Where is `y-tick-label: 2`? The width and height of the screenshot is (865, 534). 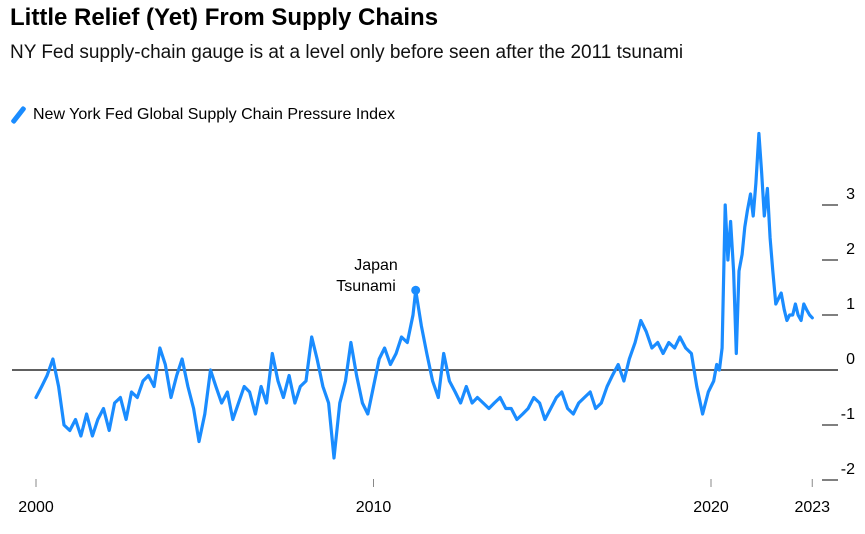 y-tick-label: 2 is located at coordinates (850, 249).